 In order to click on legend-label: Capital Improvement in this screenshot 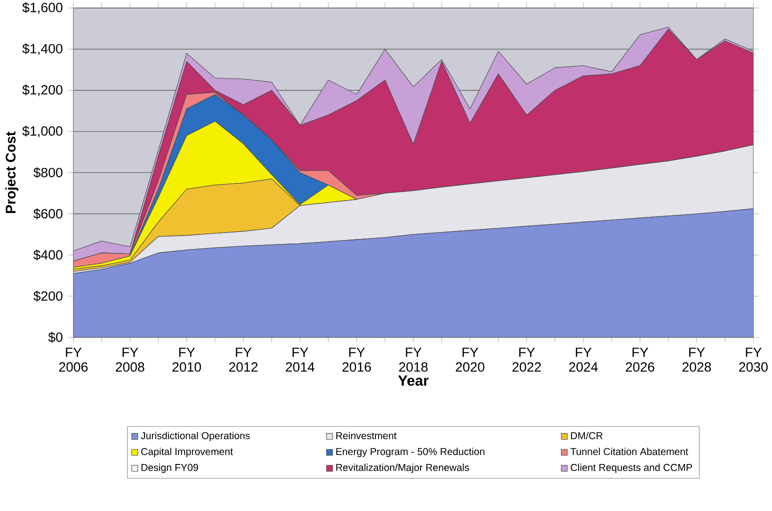, I will do `click(187, 453)`.